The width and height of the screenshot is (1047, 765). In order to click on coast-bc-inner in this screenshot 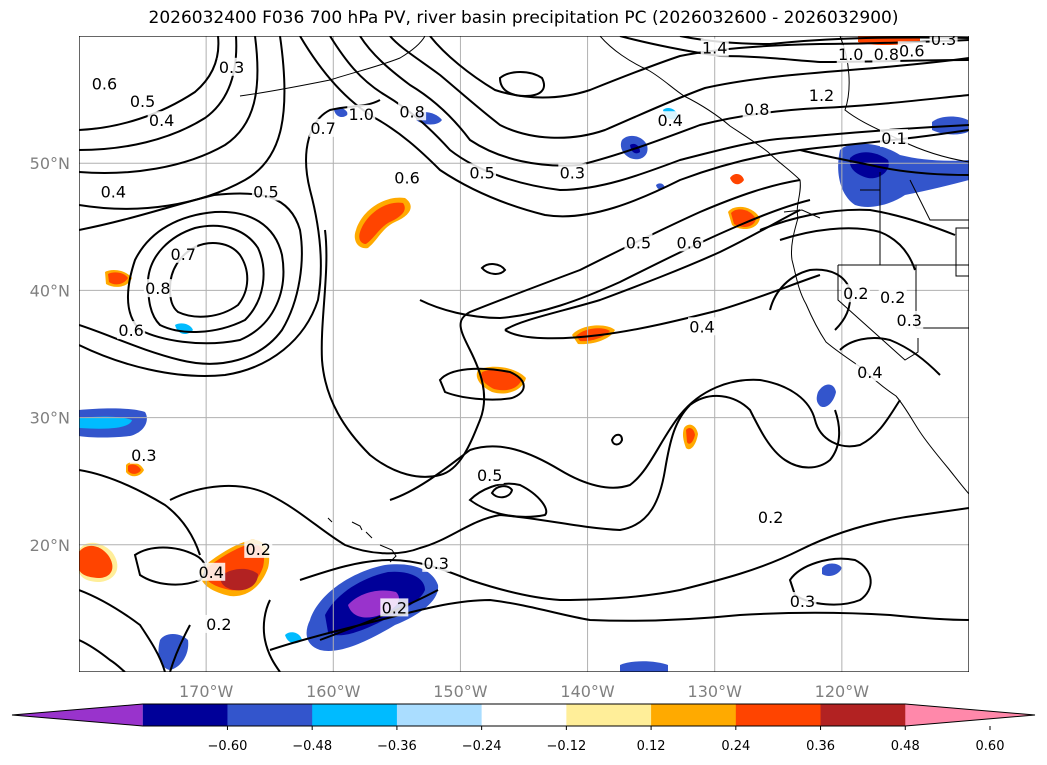, I will do `click(802, 214)`.